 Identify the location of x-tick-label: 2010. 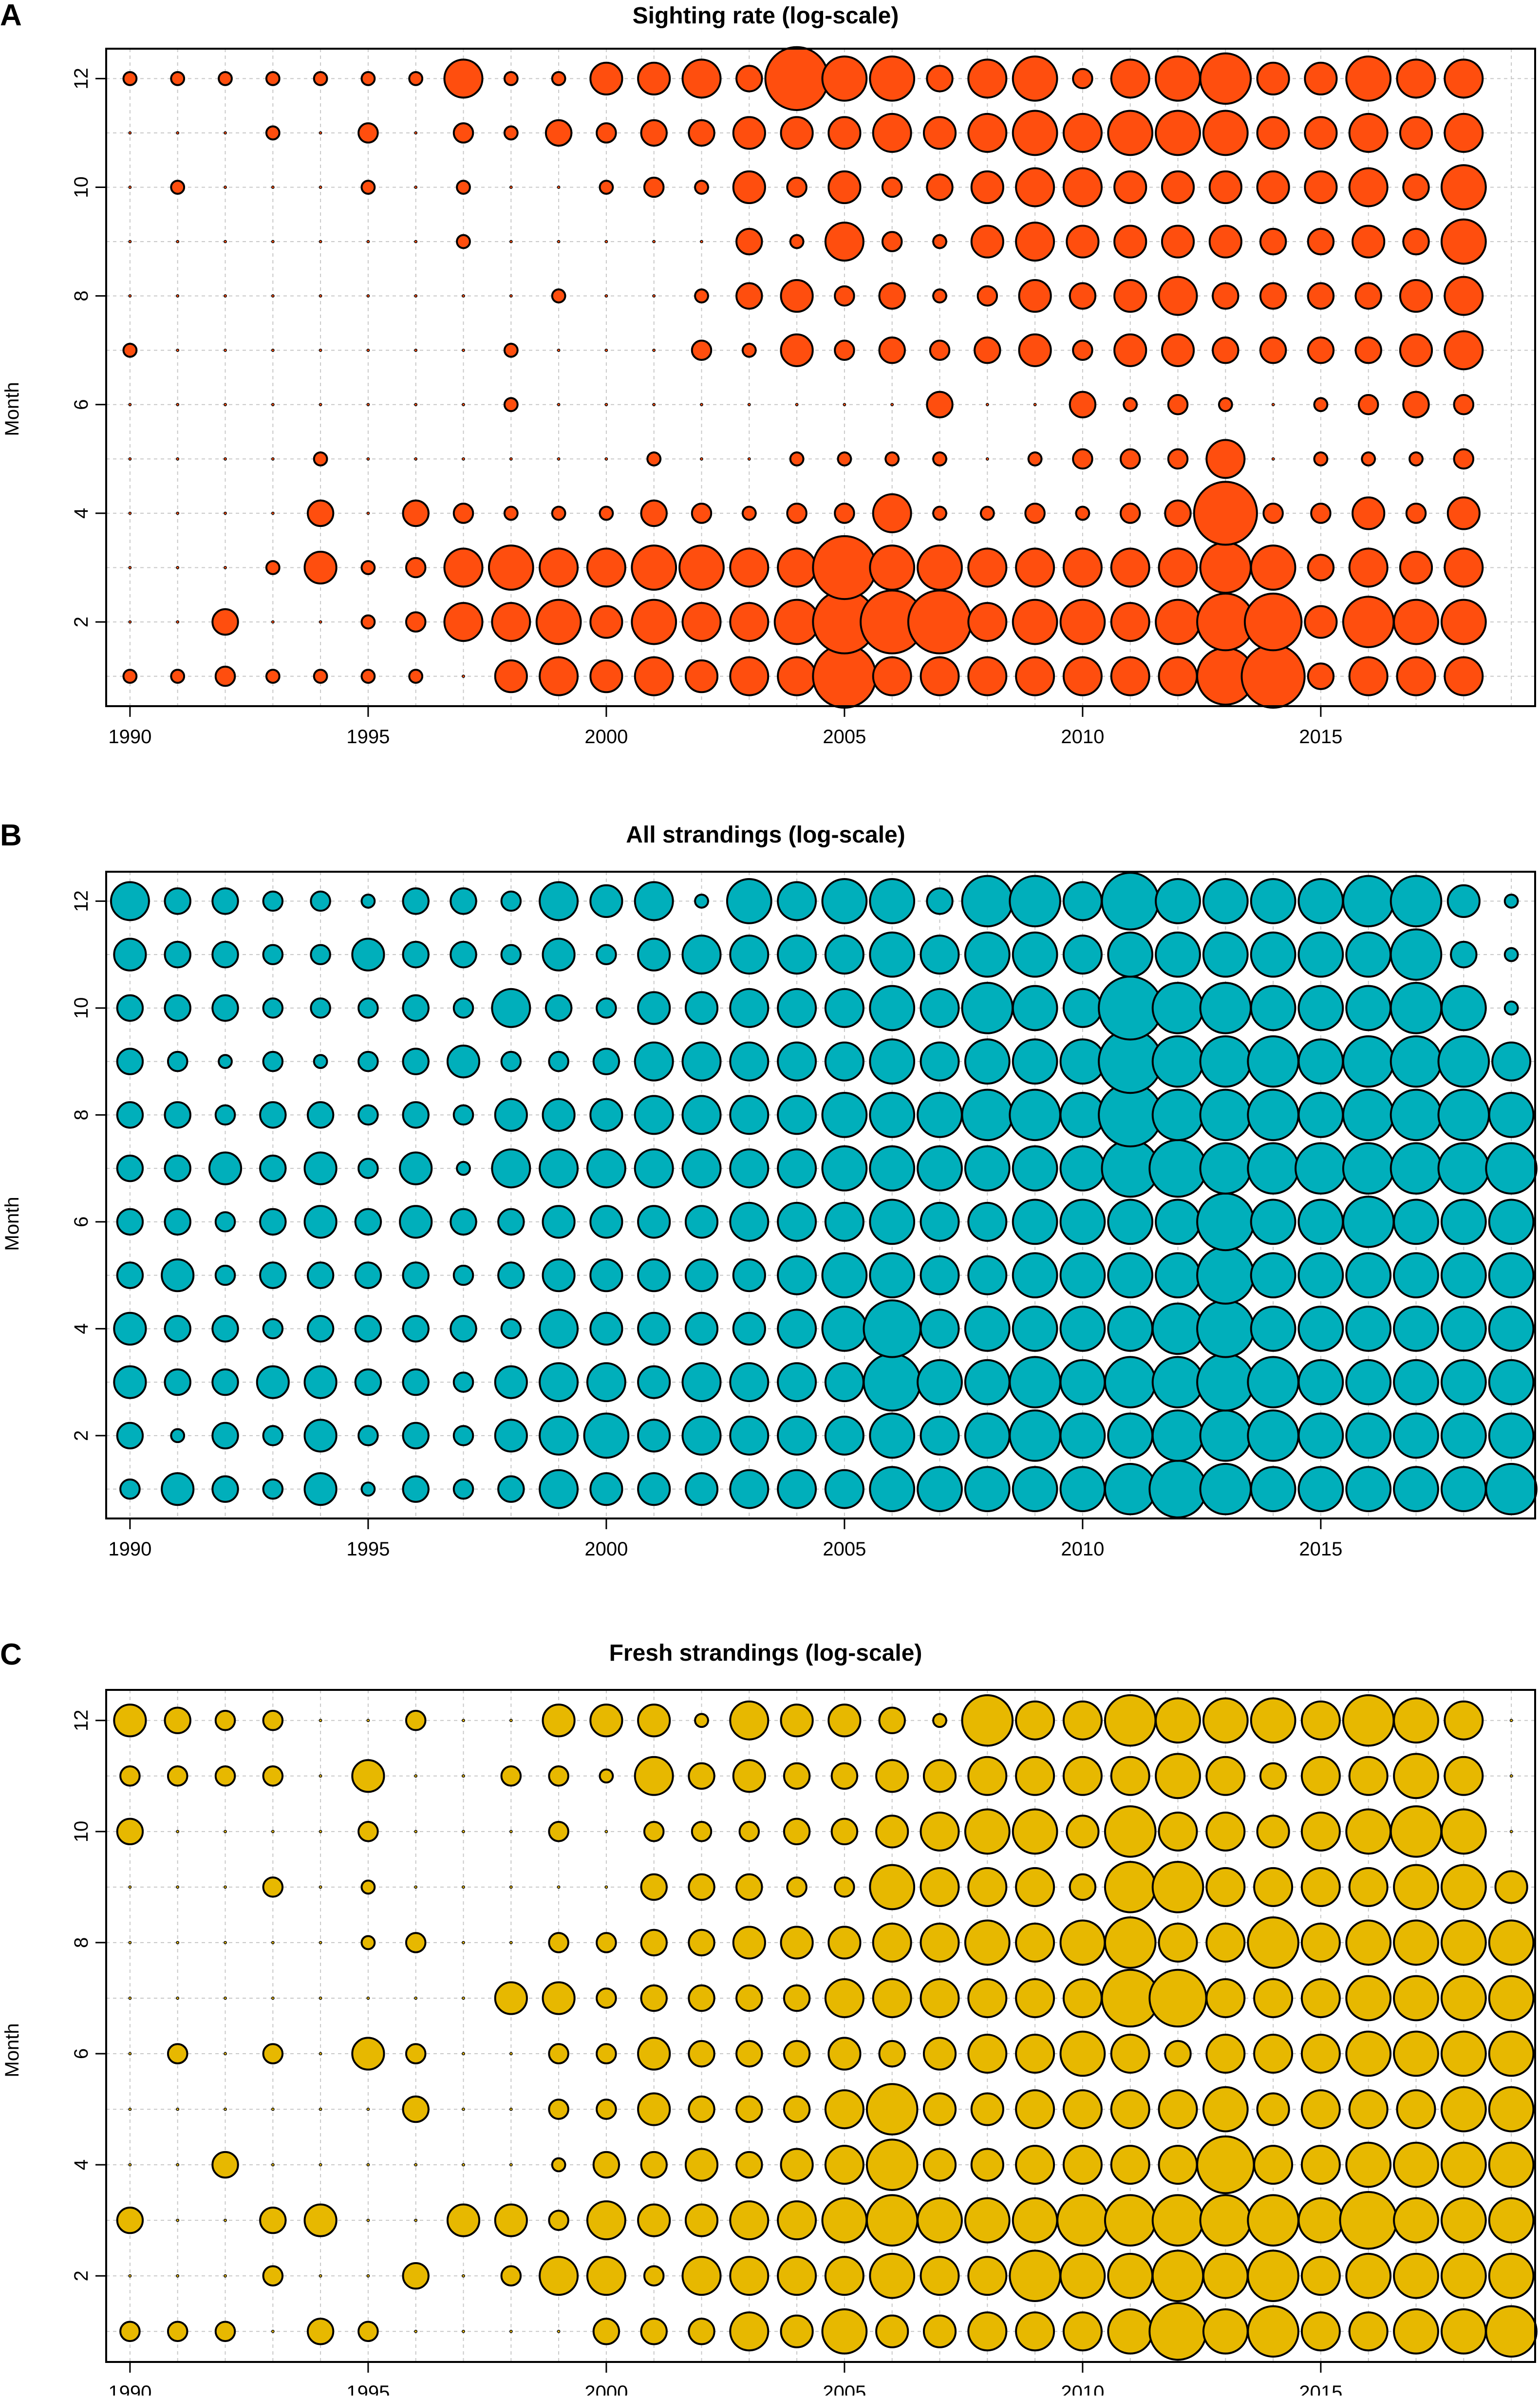
(1082, 737).